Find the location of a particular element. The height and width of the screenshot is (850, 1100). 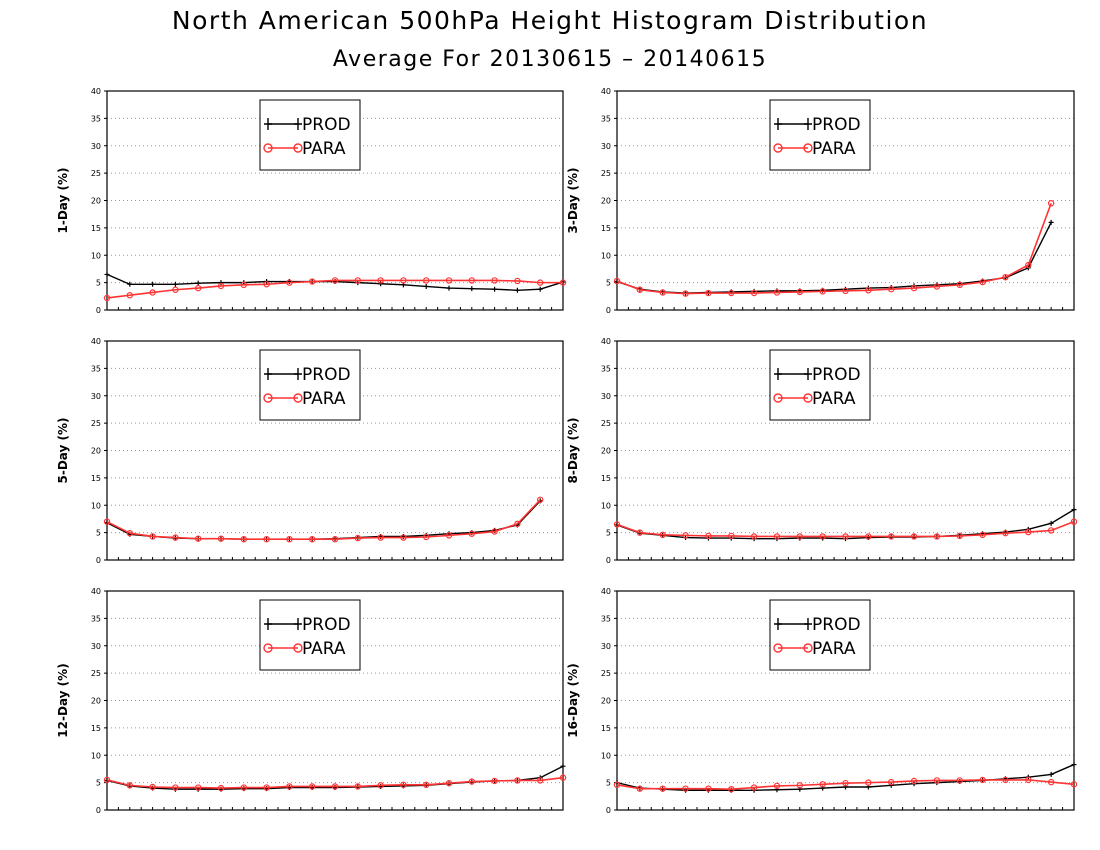

y-tick-label: 35 is located at coordinates (606, 368).